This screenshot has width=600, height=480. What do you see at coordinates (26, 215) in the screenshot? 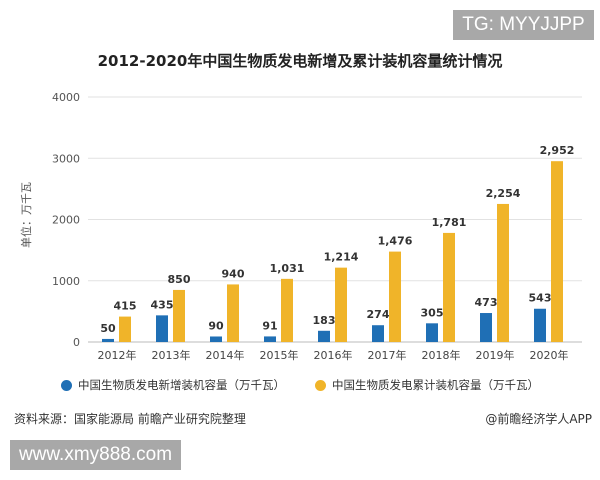
I see `y-axis-label: 单位：万千瓦` at bounding box center [26, 215].